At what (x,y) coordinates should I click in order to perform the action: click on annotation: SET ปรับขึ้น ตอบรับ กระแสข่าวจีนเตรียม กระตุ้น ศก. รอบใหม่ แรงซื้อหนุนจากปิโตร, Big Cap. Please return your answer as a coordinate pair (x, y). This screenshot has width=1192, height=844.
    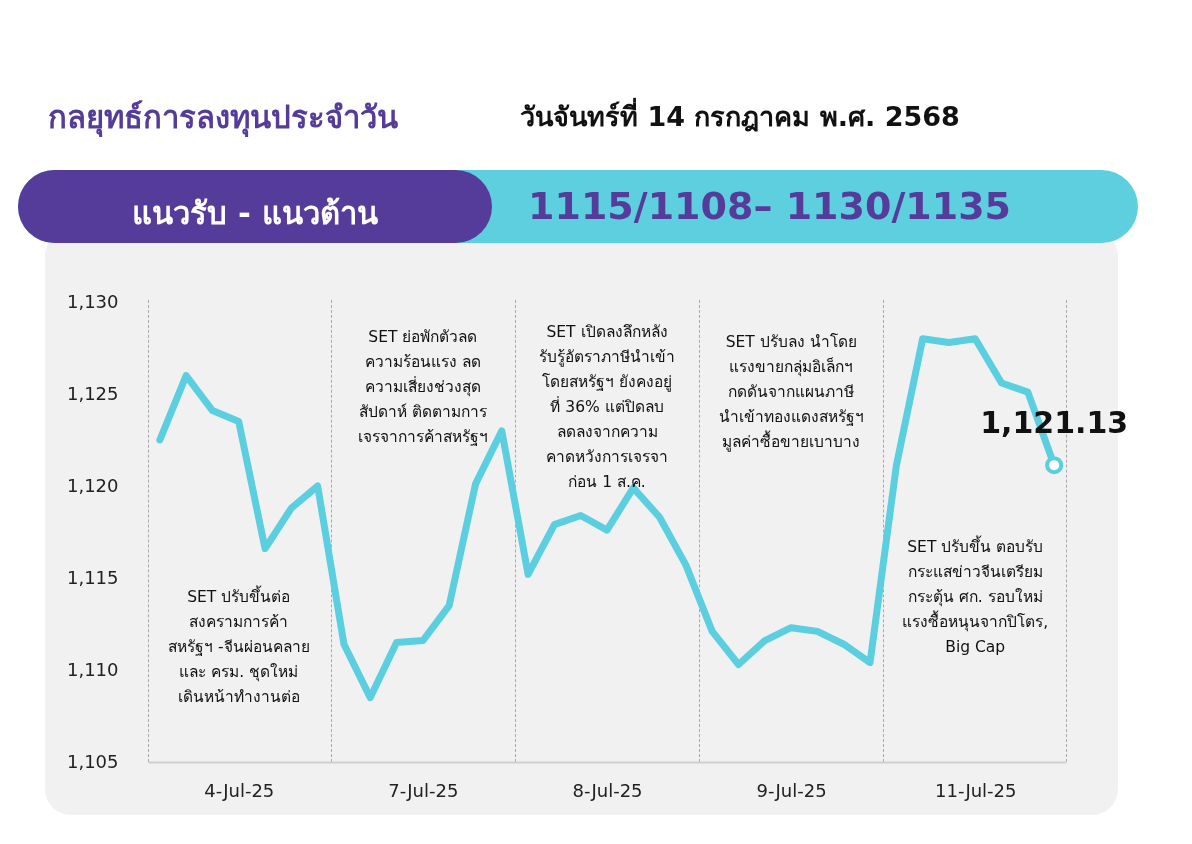
    Looking at the image, I should click on (975, 595).